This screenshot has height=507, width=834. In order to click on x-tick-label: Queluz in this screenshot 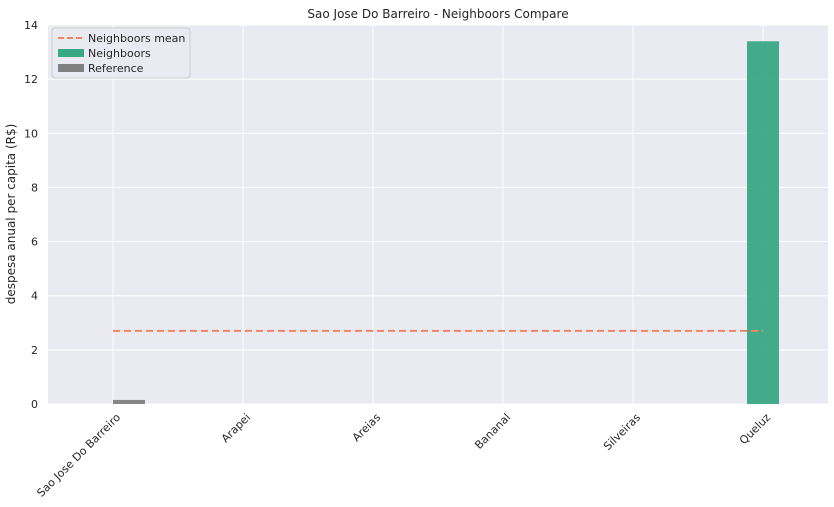, I will do `click(755, 429)`.